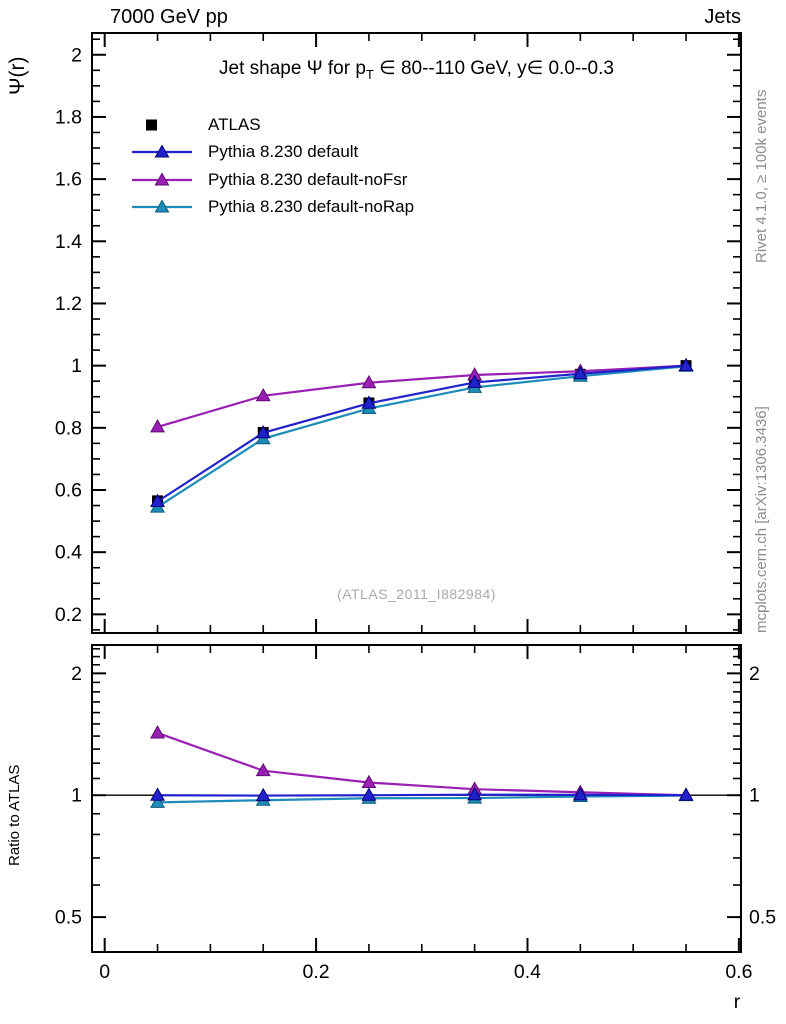 The image size is (786, 1024). Describe the element at coordinates (157, 801) in the screenshot. I see `series-3-ratio-marker` at that location.